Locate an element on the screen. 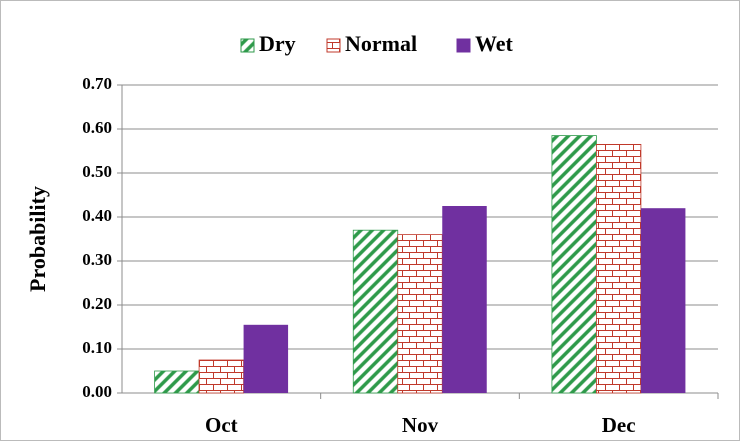 The height and width of the screenshot is (441, 740). legend-label: Dry is located at coordinates (277, 43).